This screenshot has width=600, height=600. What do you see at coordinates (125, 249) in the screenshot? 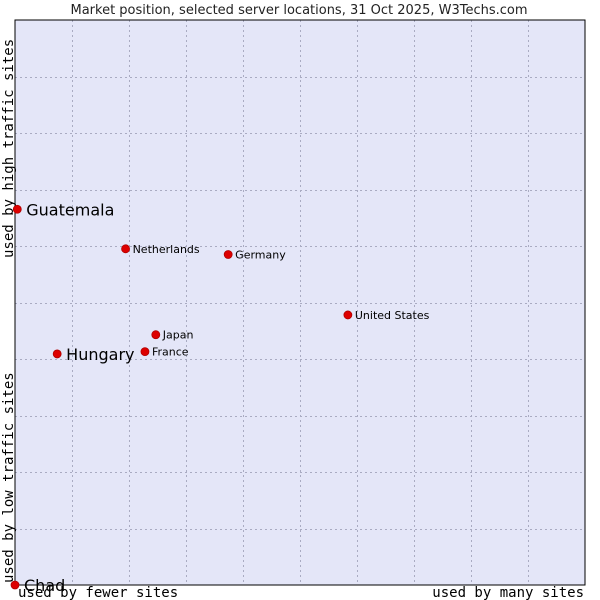
I see `data-point-netherlands` at bounding box center [125, 249].